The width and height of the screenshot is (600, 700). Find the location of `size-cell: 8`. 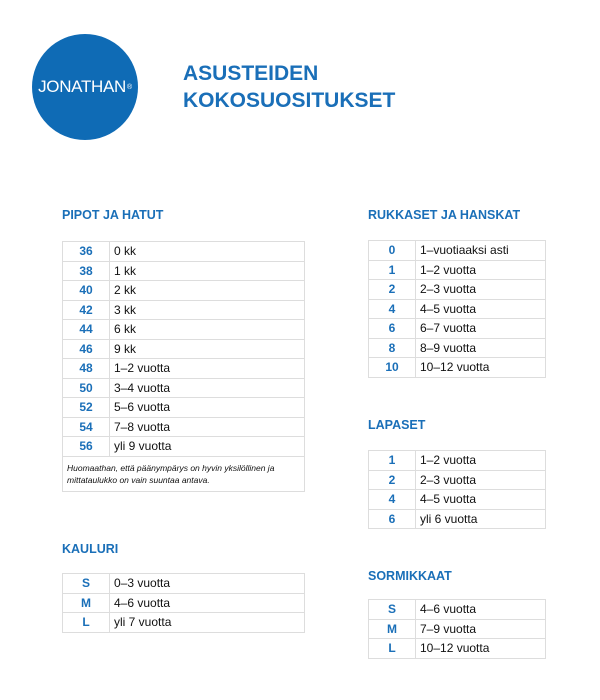

size-cell: 8 is located at coordinates (392, 347).